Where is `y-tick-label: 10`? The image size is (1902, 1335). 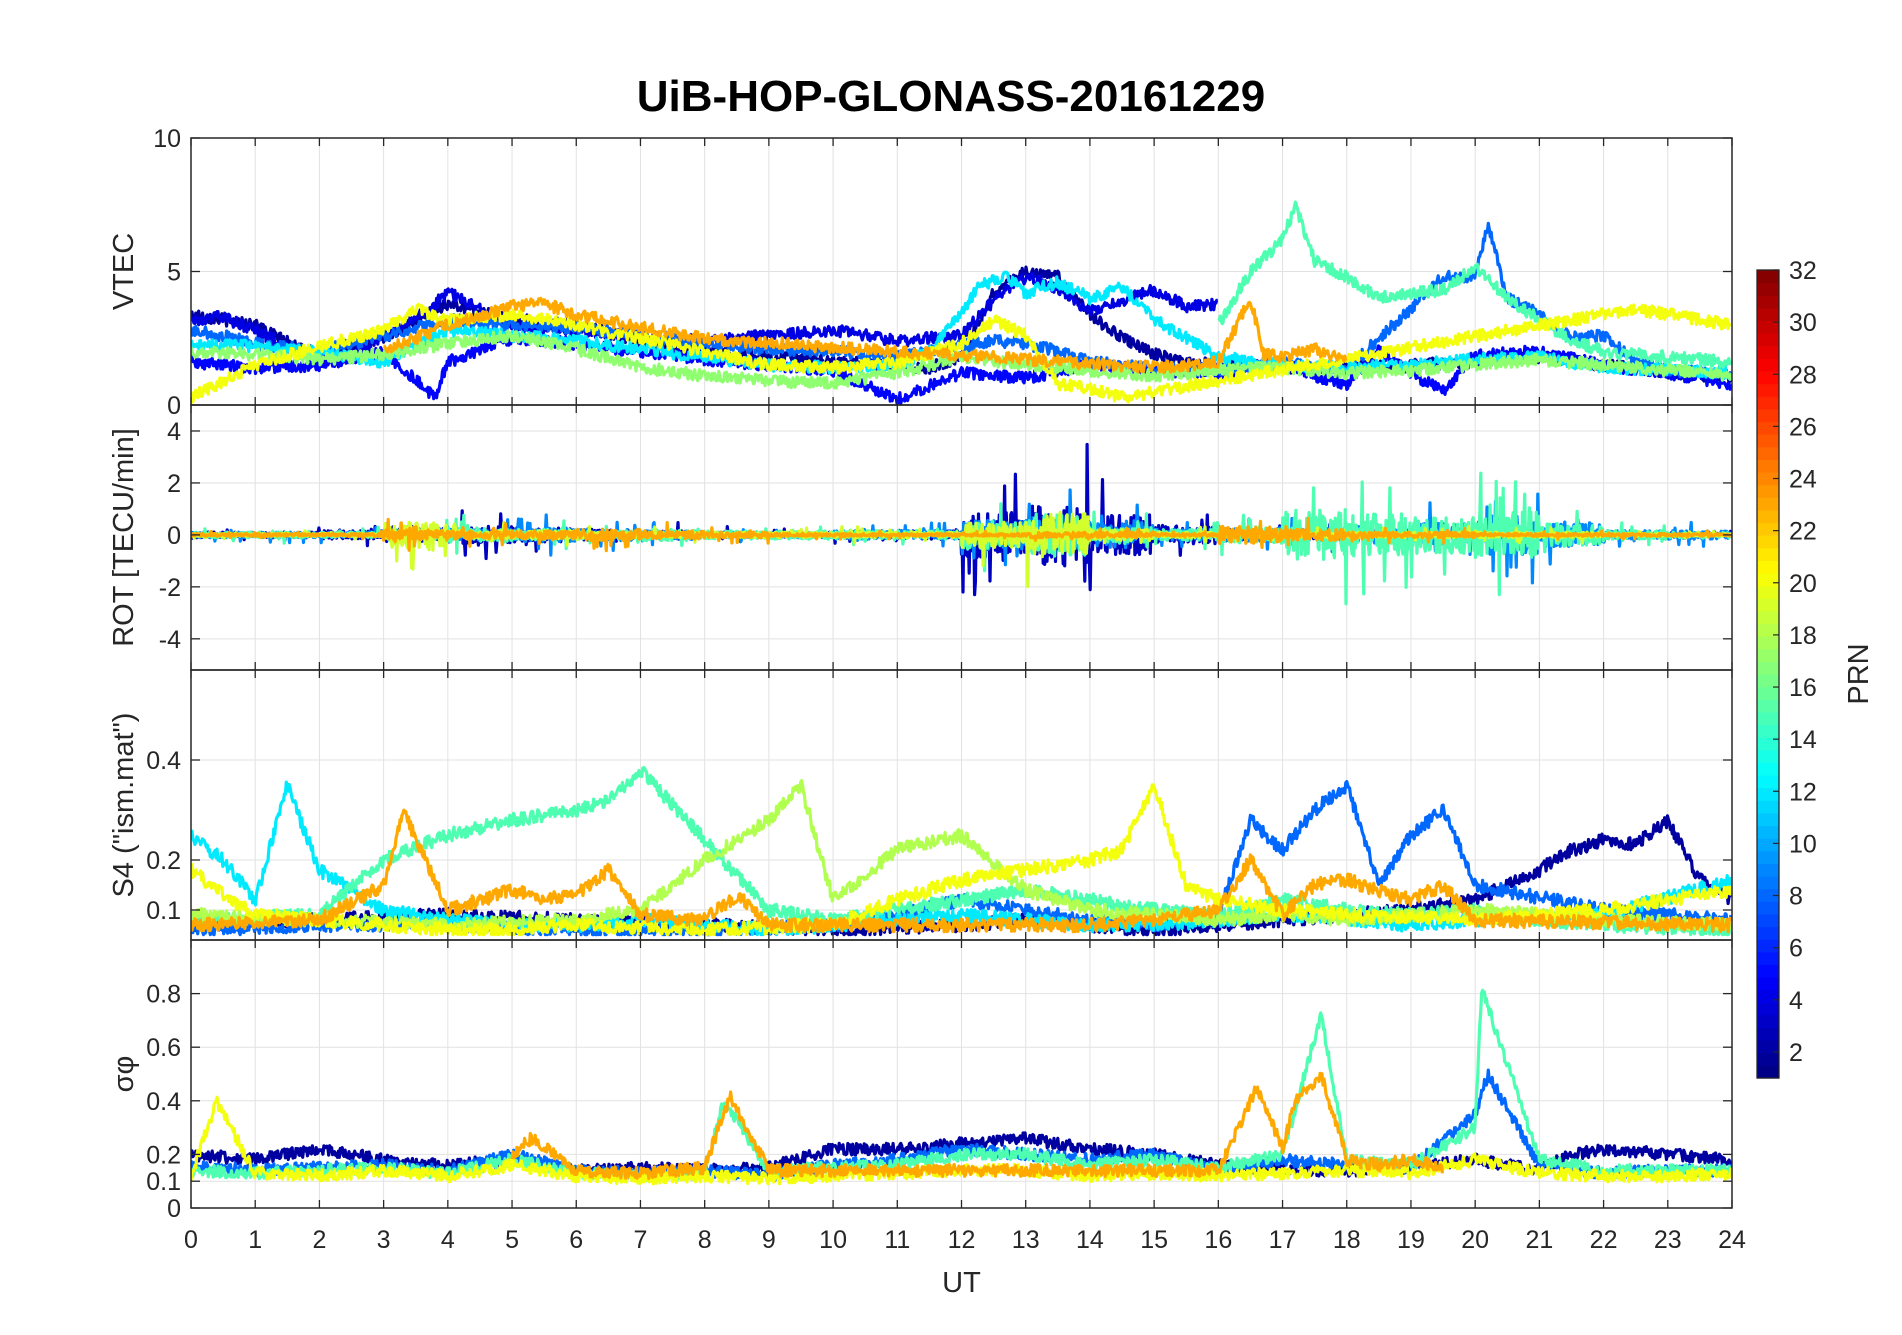 y-tick-label: 10 is located at coordinates (167, 139).